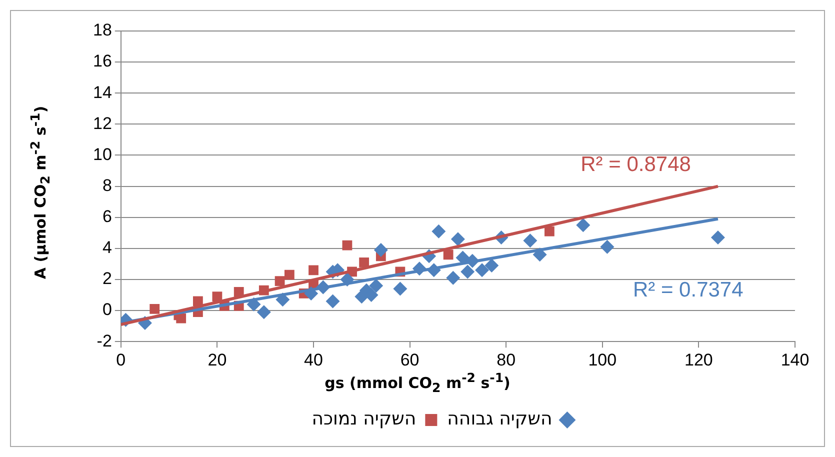 Image resolution: width=835 pixels, height=457 pixels. What do you see at coordinates (102, 61) in the screenshot?
I see `y-tick-label: 16` at bounding box center [102, 61].